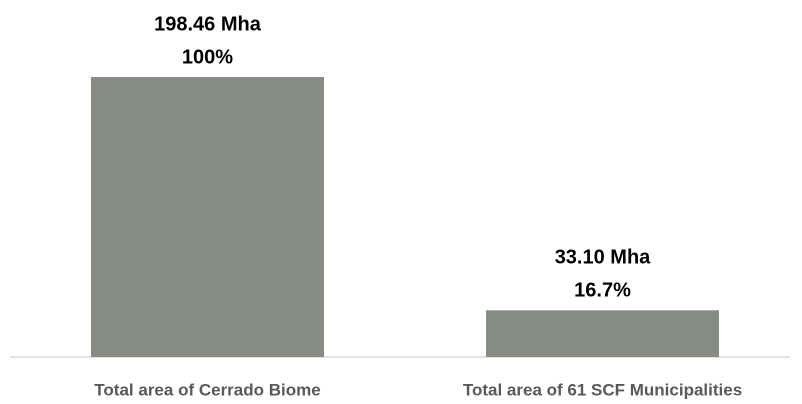 Image resolution: width=802 pixels, height=404 pixels. Describe the element at coordinates (602, 389) in the screenshot. I see `x-tick-label: Total area of 61 SCF Municipalities` at that location.